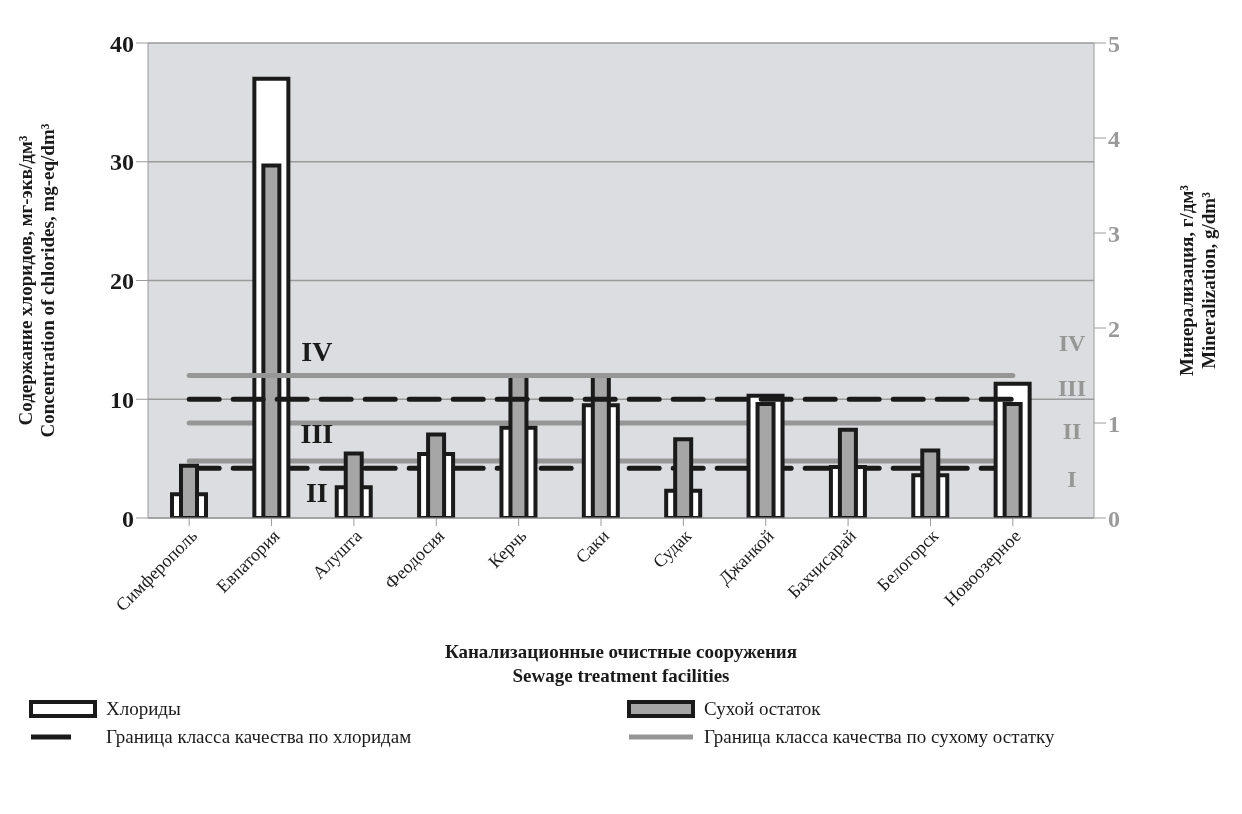 This screenshot has height=814, width=1242. Describe the element at coordinates (1114, 43) in the screenshot. I see `y2-tick-label: 5` at that location.